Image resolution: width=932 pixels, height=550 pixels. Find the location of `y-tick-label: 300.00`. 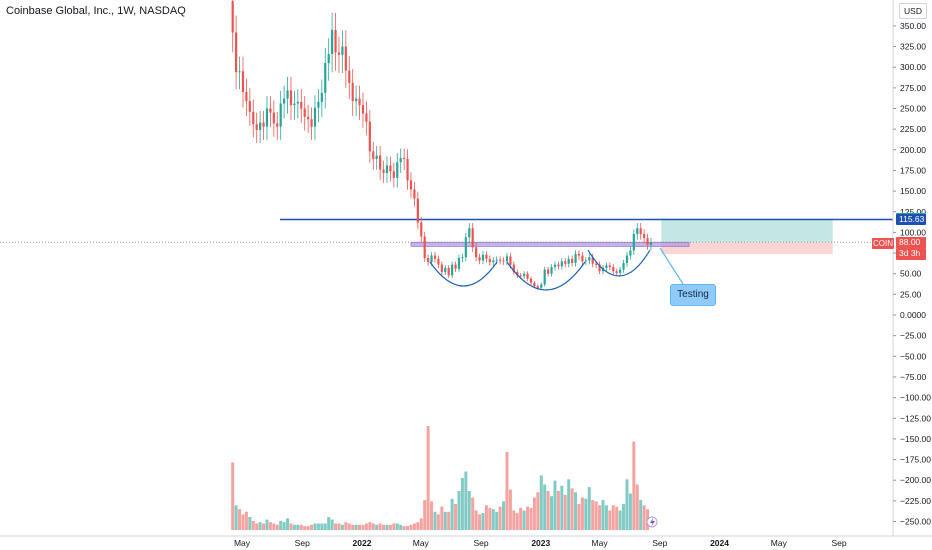

y-tick-label: 300.00 is located at coordinates (913, 67).